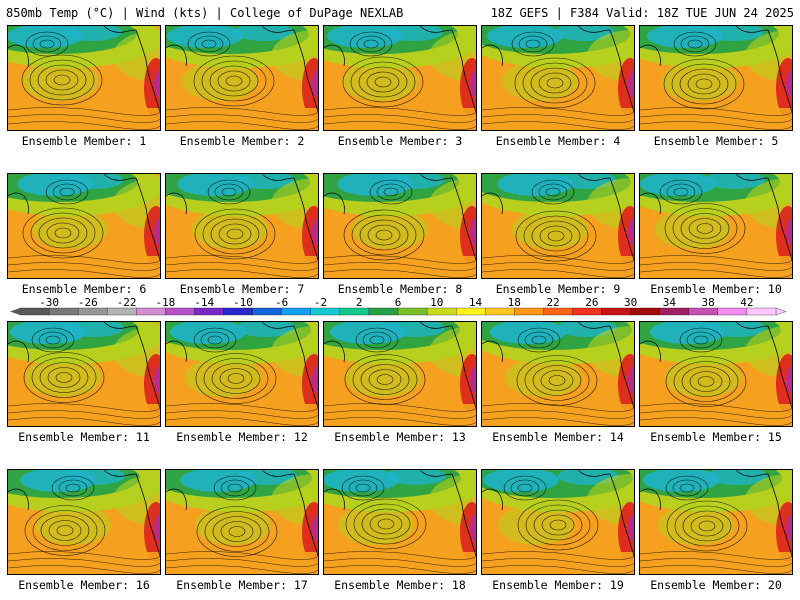  Describe the element at coordinates (716, 141) in the screenshot. I see `ensemble-member-caption: Ensemble Member: 5` at that location.